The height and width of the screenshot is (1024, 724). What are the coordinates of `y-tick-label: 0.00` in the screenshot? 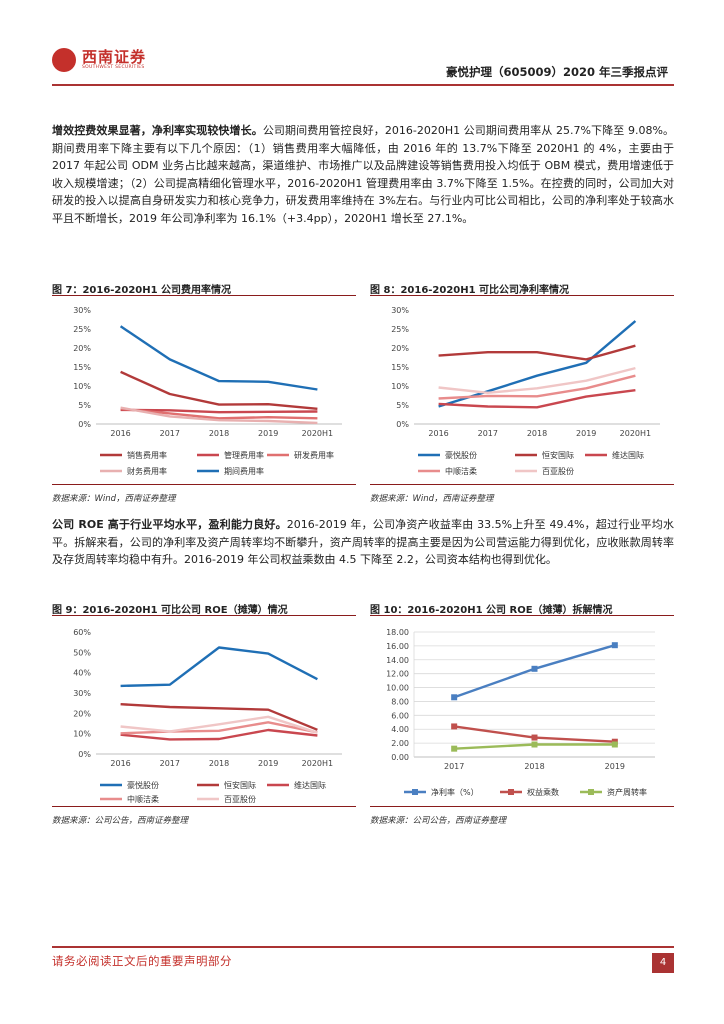 It's located at (400, 757).